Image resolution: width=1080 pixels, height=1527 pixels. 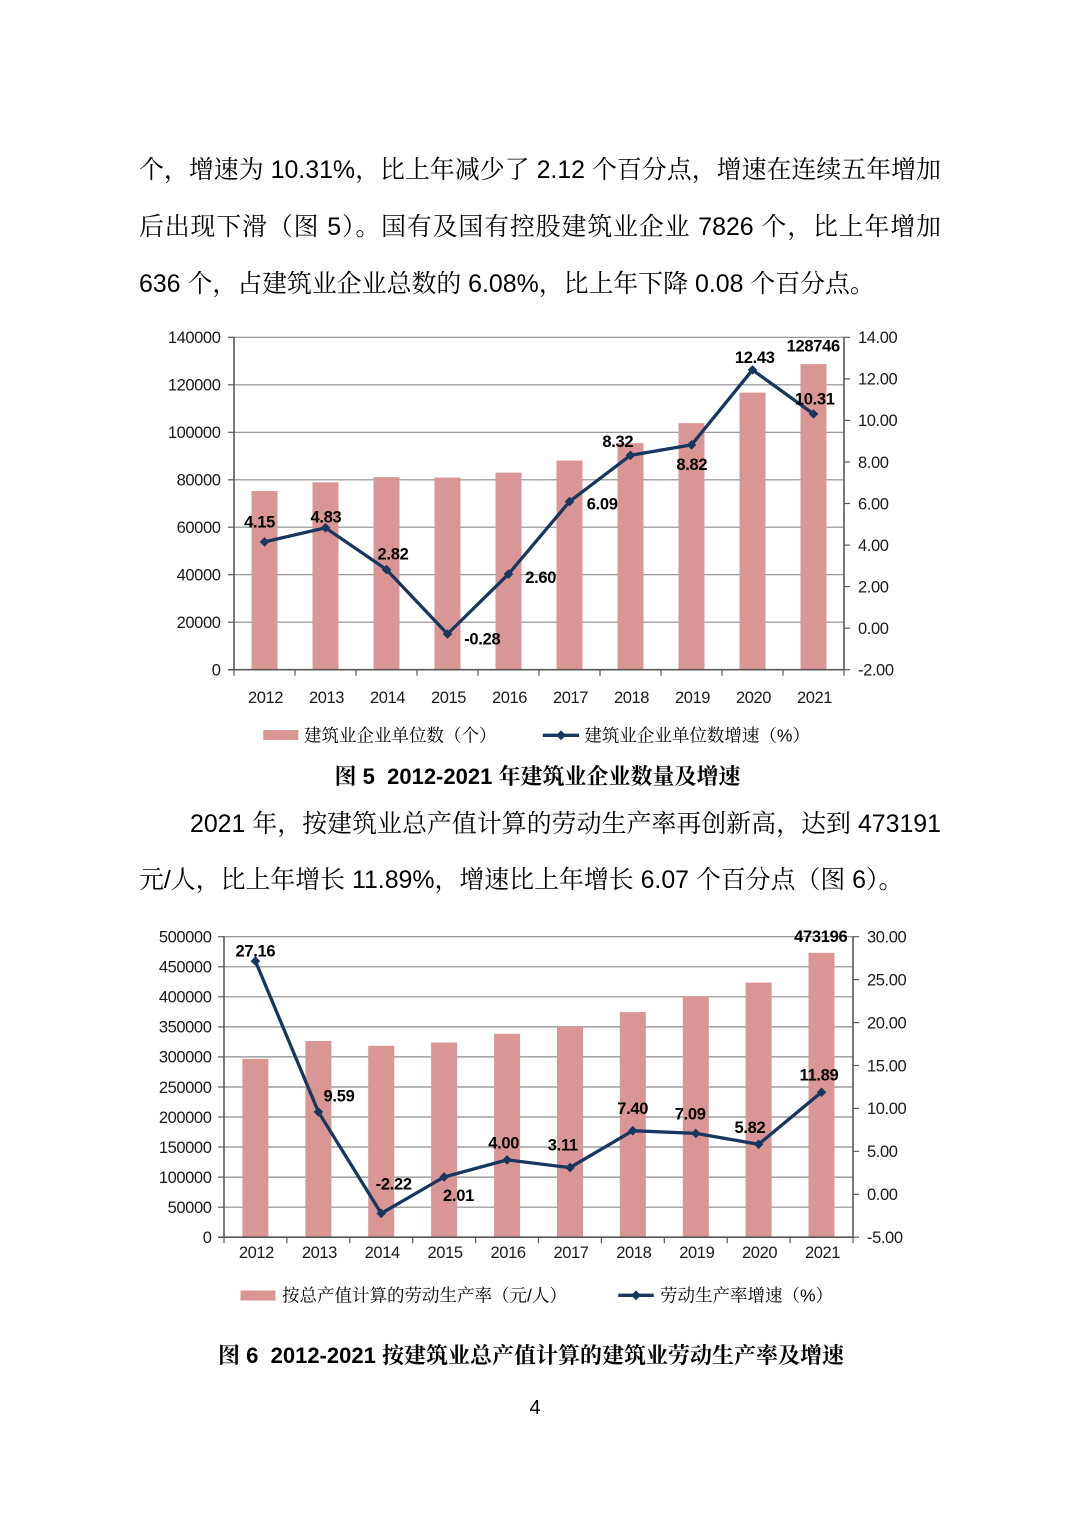 I want to click on svg-text: 劳动生产率增速（%）, so click(x=746, y=1296).